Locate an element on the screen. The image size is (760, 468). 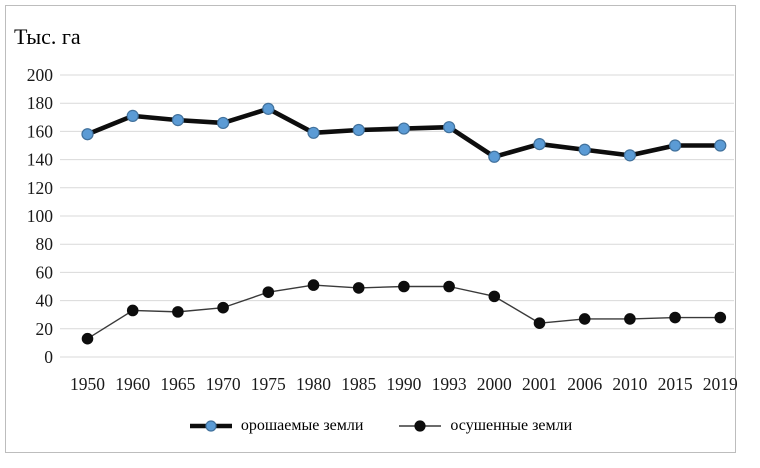
y-axis-tick-label: 180 is located at coordinates (40, 103).